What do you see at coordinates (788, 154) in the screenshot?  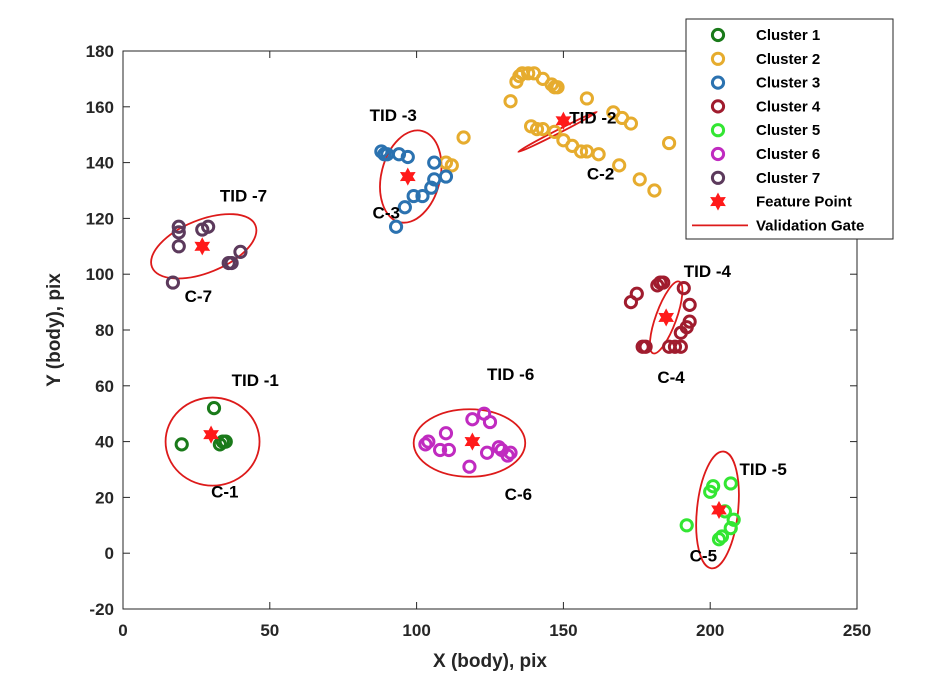 I see `legend-label: Cluster 6` at bounding box center [788, 154].